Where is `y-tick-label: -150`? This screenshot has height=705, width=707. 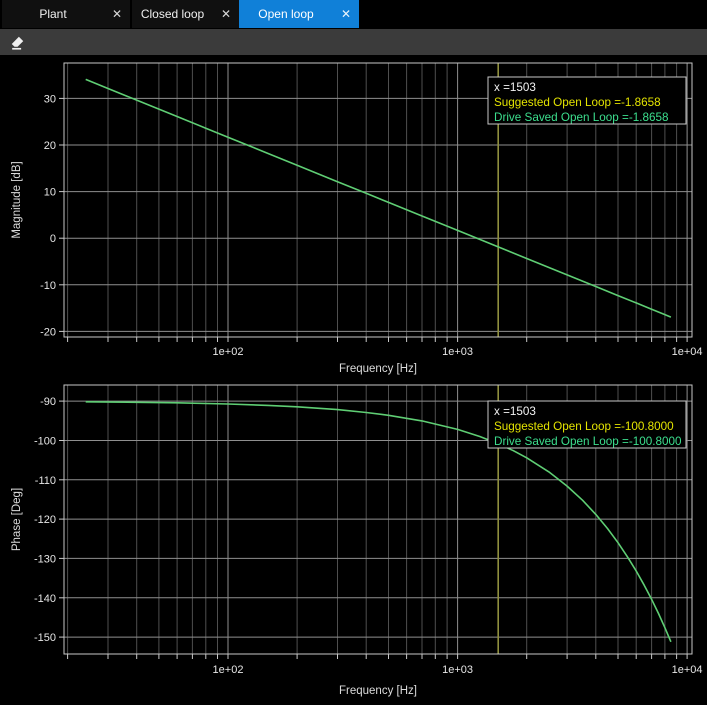 y-tick-label: -150 is located at coordinates (45, 638).